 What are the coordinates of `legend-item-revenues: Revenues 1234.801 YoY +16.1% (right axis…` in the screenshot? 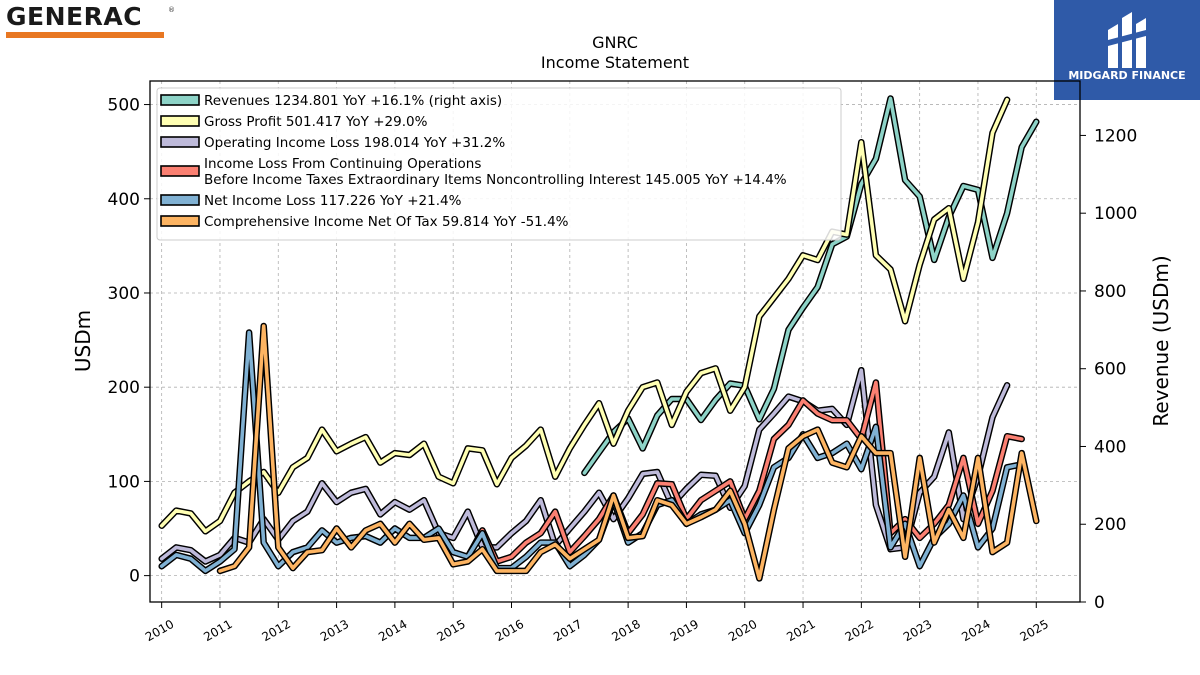 It's located at (331, 101).